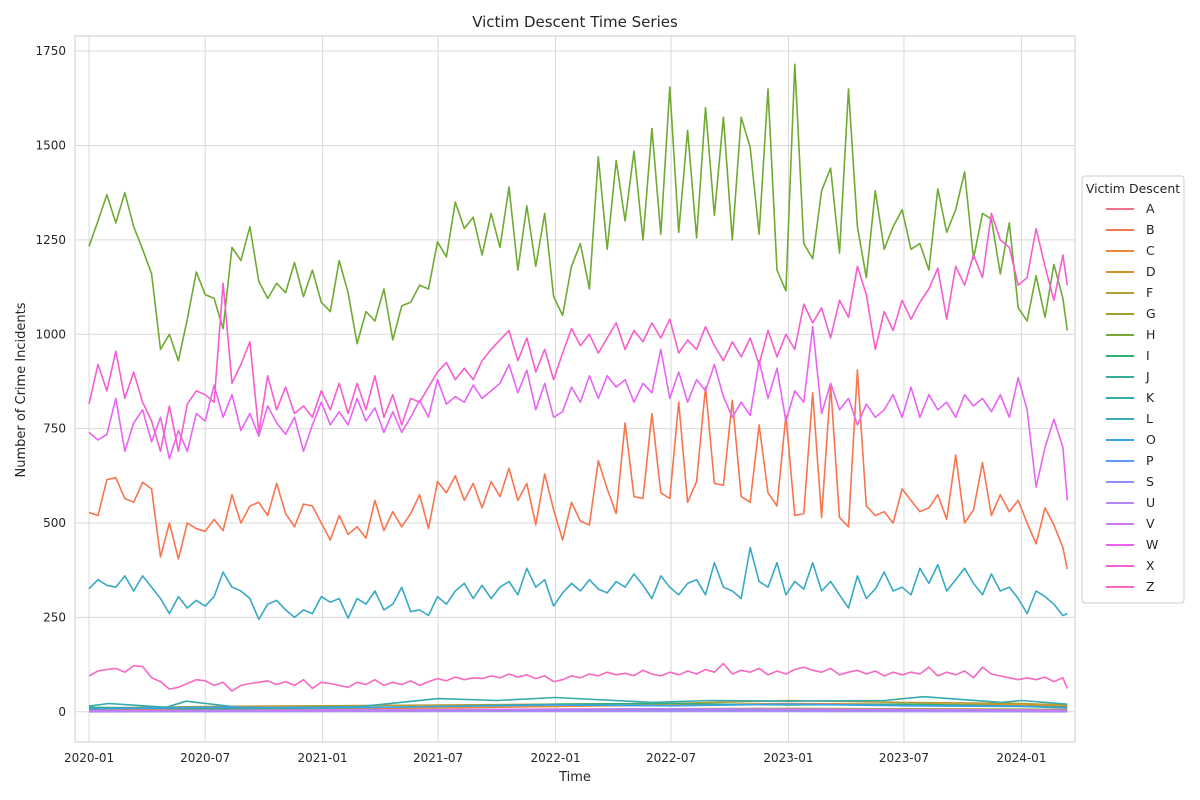 The width and height of the screenshot is (1200, 800). Describe the element at coordinates (50, 240) in the screenshot. I see `y-tick-label: 1250` at that location.